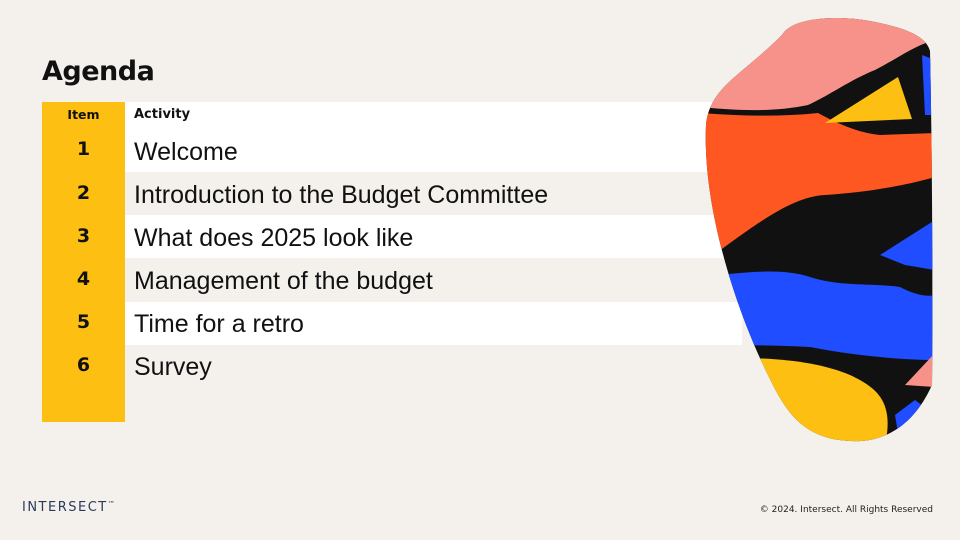 The height and width of the screenshot is (540, 960). Describe the element at coordinates (68, 507) in the screenshot. I see `intersect-logo: INTERSECT™` at that location.